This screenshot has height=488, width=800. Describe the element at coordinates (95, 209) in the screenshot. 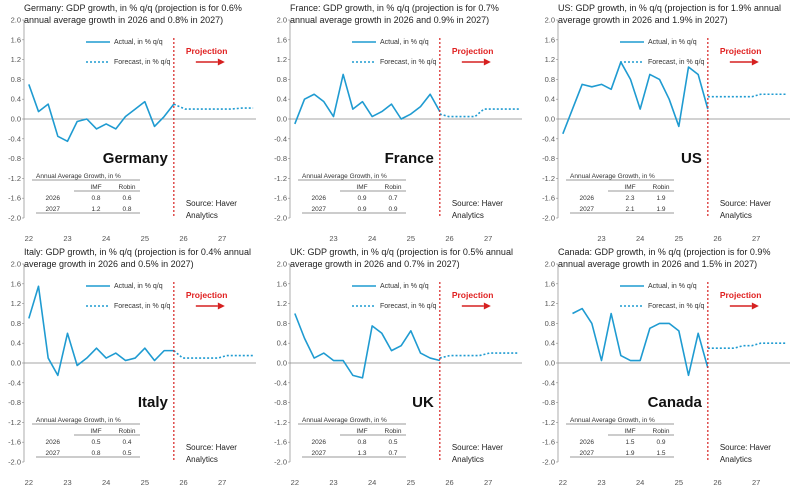

I see `table-imf-value: 1.2` at that location.